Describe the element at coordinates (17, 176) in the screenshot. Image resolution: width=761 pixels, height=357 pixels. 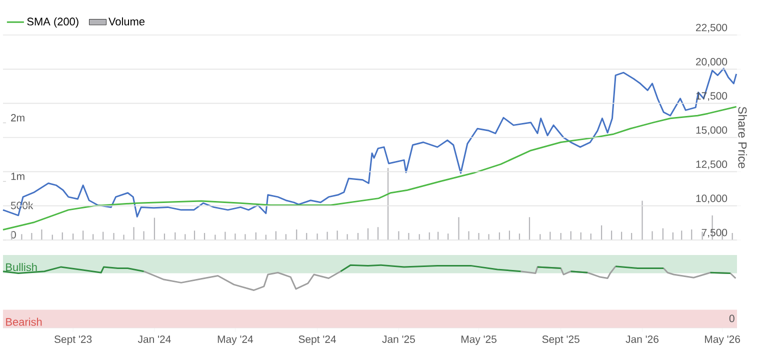
I see `y2-tick-label: 1m` at that location.